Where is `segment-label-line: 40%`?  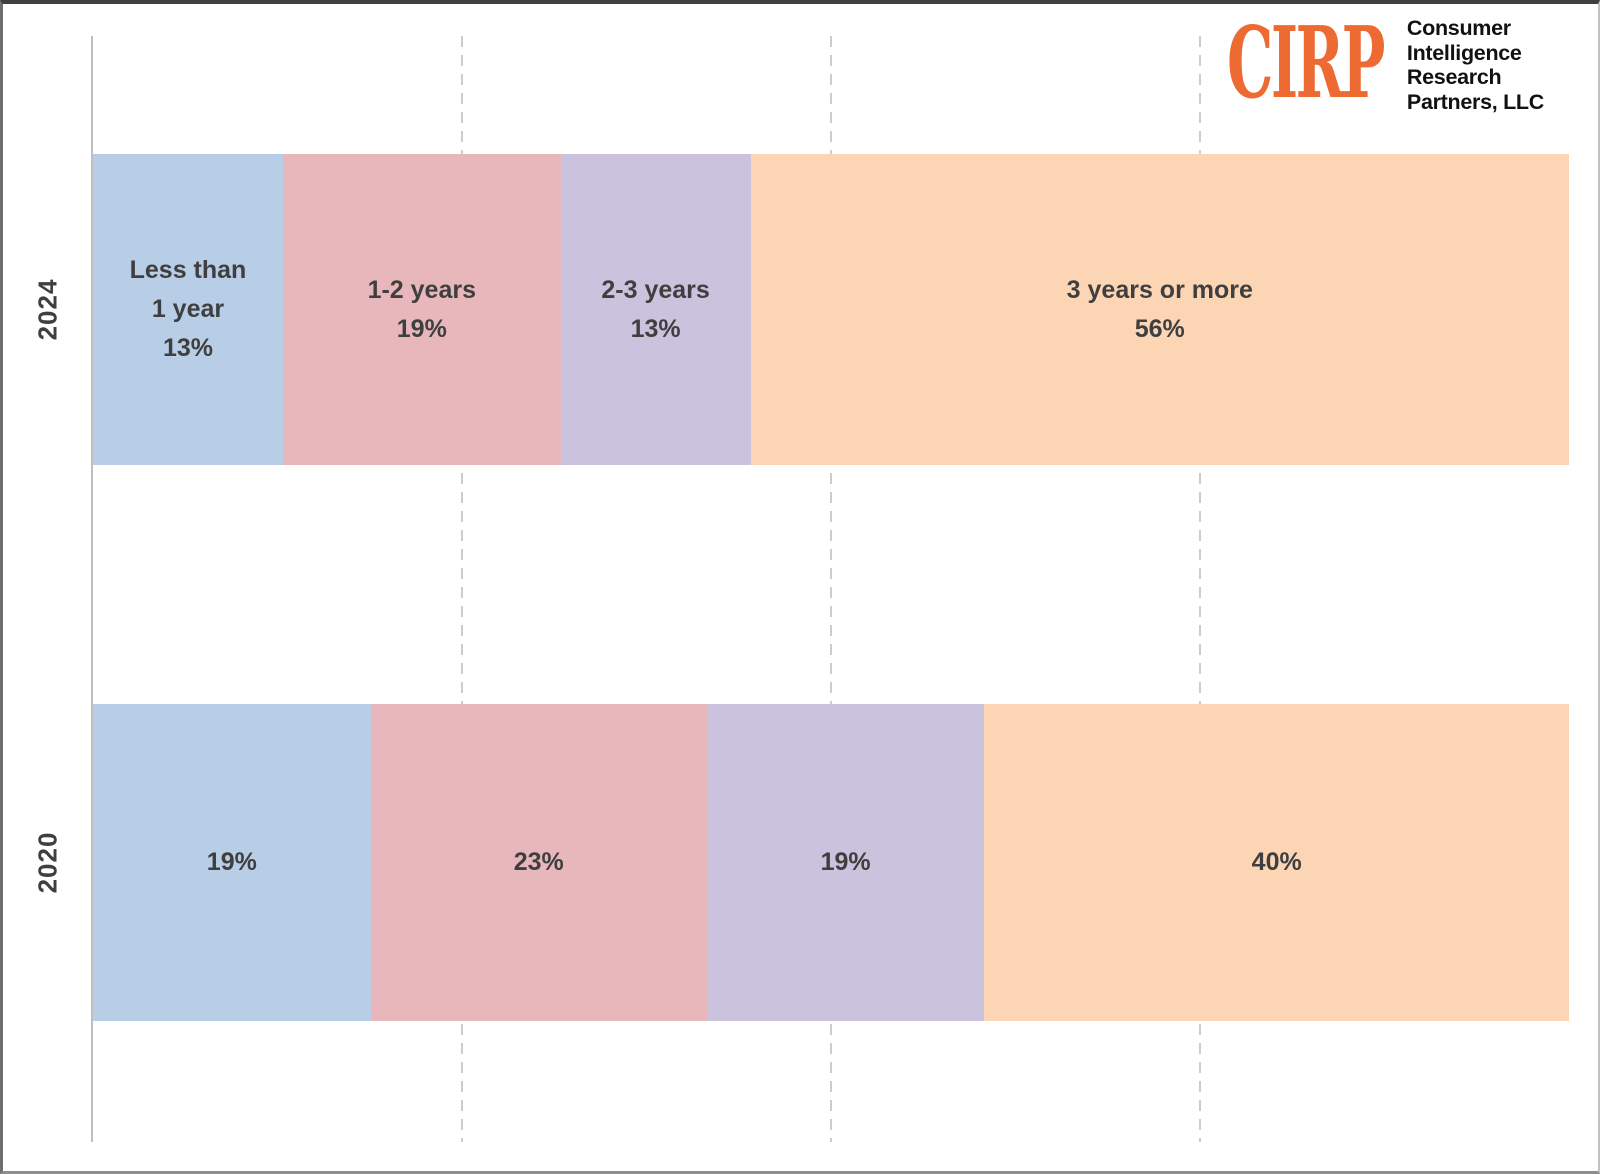
segment-label-line: 40% is located at coordinates (1276, 862).